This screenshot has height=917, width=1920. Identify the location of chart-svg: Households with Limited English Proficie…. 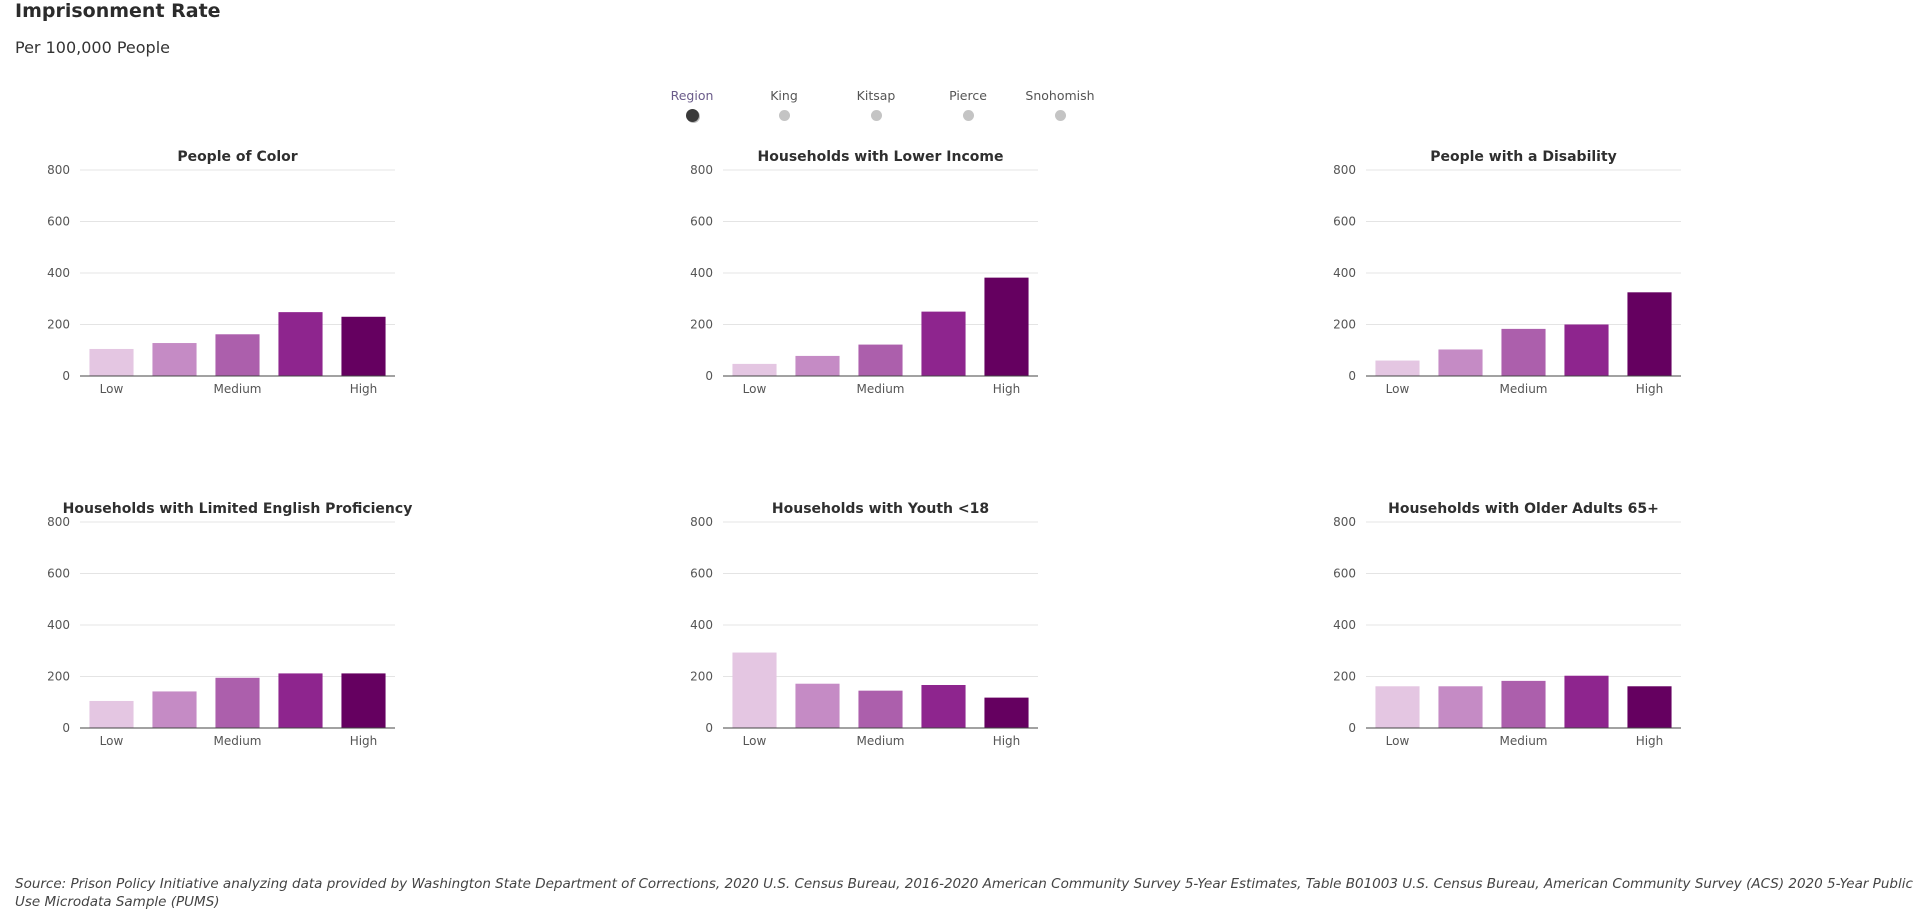
(230, 624).